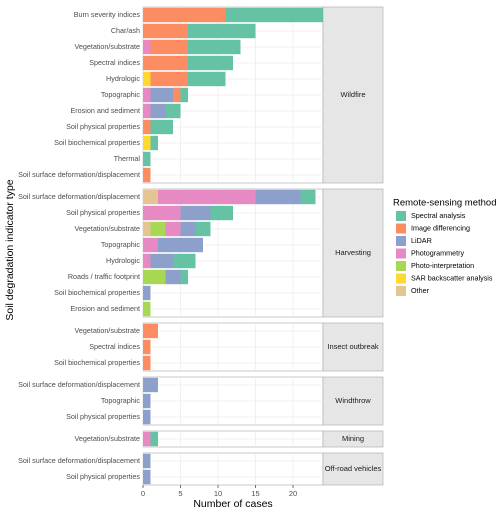 This screenshot has width=500, height=518. Describe the element at coordinates (180, 493) in the screenshot. I see `x-tick-label: 5` at that location.